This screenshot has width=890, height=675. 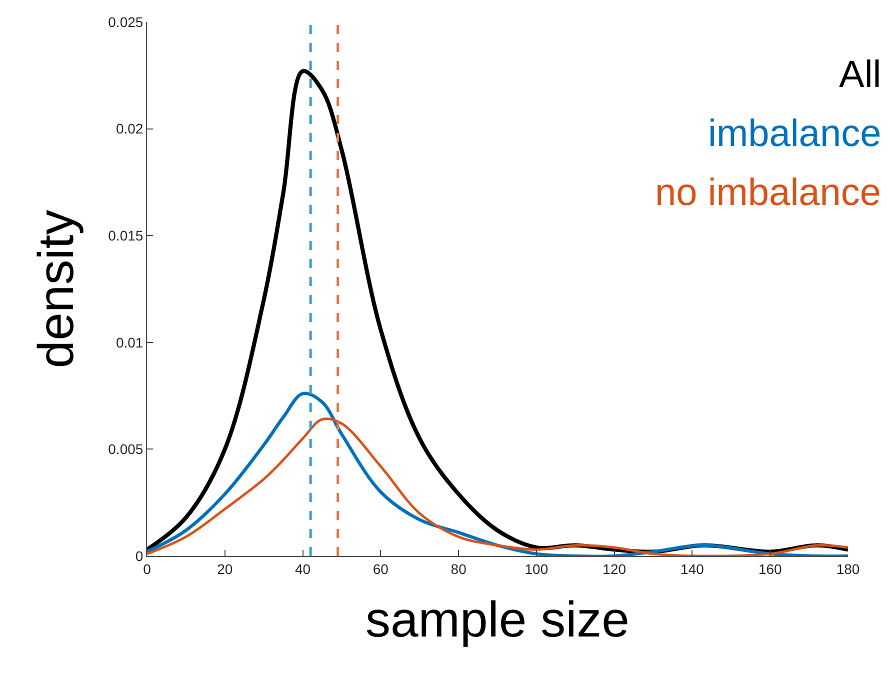 What do you see at coordinates (795, 134) in the screenshot?
I see `text: imbalance` at bounding box center [795, 134].